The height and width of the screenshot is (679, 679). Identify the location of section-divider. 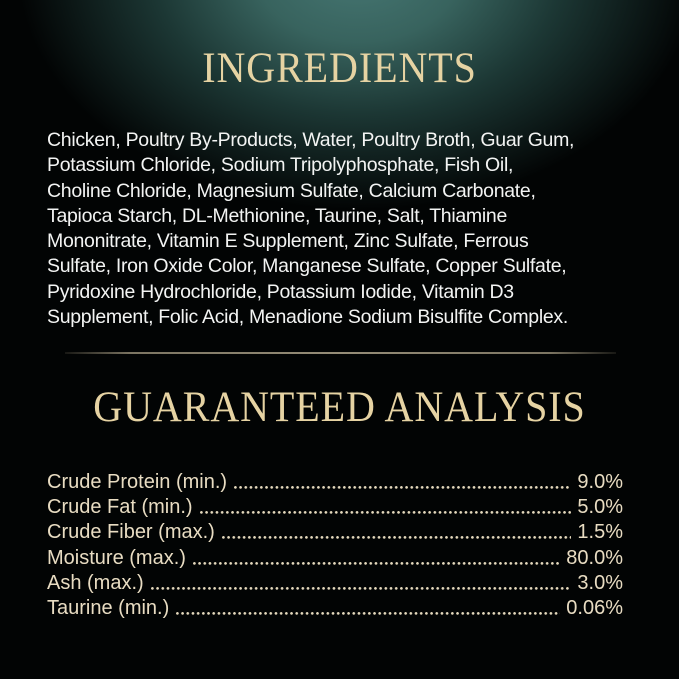
(340, 353).